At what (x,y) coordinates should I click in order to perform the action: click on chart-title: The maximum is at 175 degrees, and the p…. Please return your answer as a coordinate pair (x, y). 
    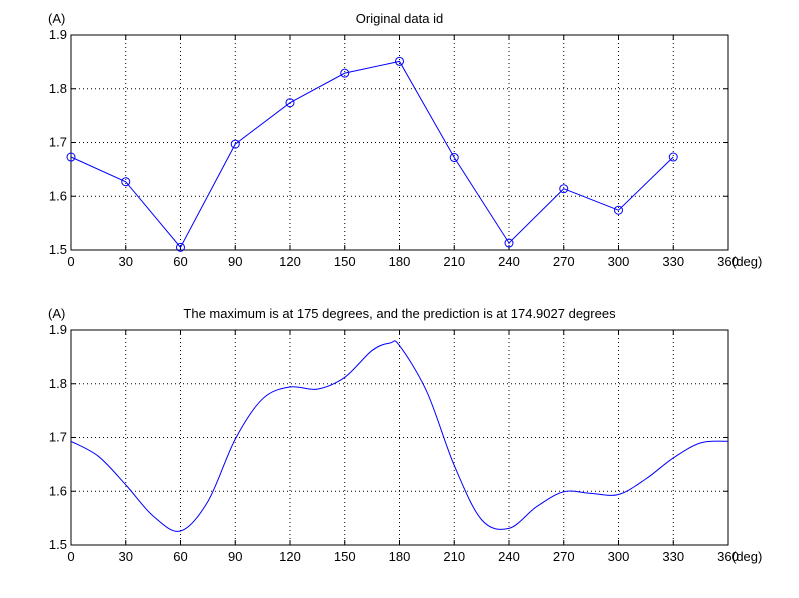
    Looking at the image, I should click on (399, 313).